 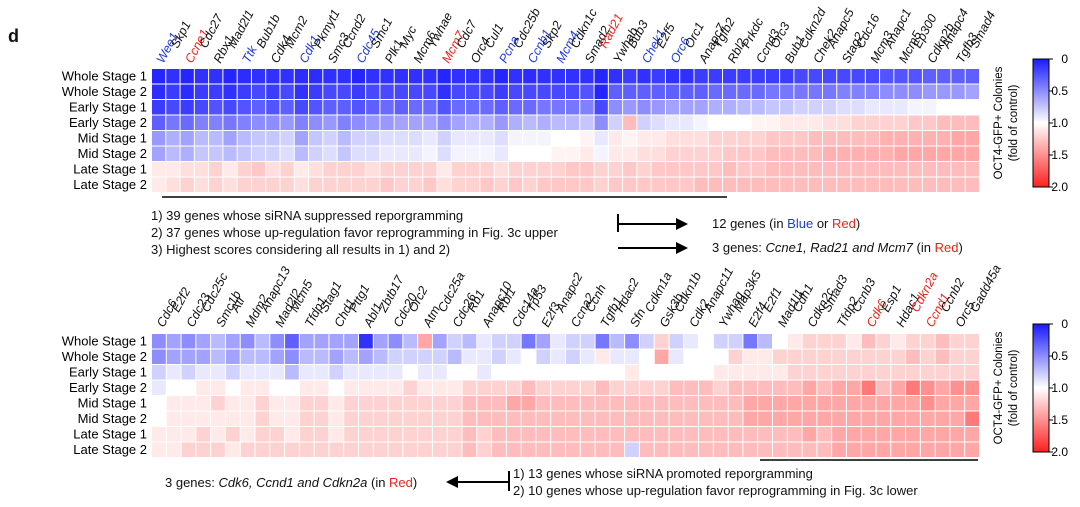 I want to click on row-label: Whole Stage 2, so click(x=104, y=356).